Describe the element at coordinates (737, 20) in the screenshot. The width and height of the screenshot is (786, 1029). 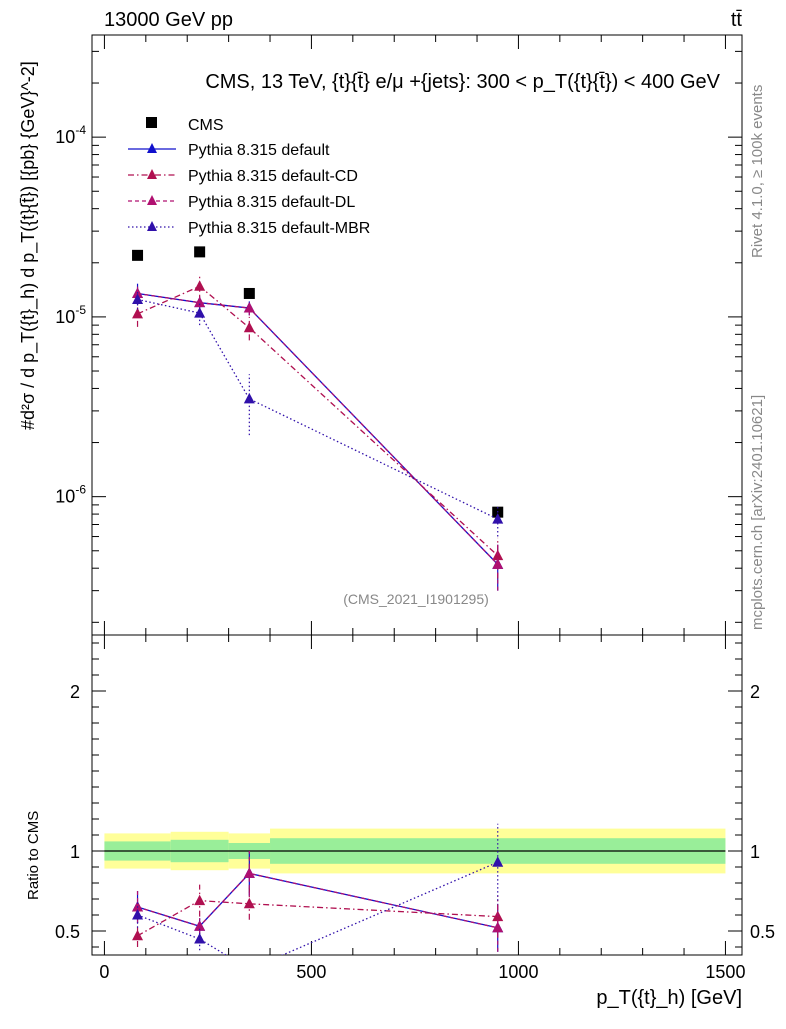
I see `process-label: tt̄` at that location.